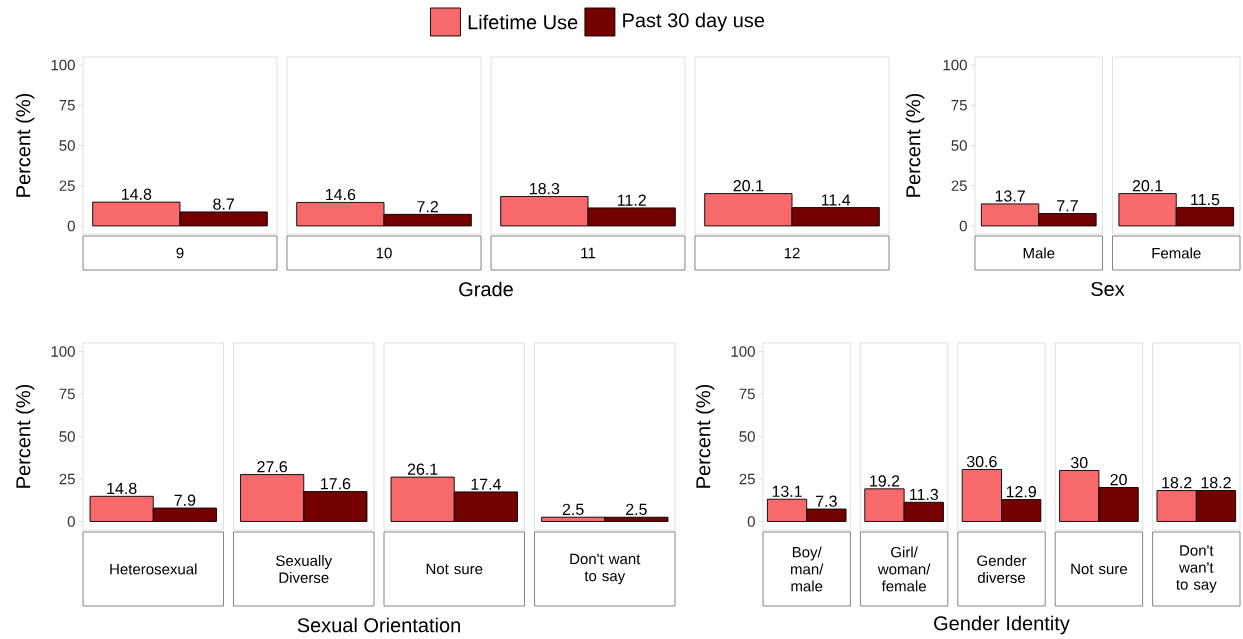 Image resolution: width=1243 pixels, height=639 pixels. Describe the element at coordinates (1010, 196) in the screenshot. I see `data-label: 13.7` at that location.